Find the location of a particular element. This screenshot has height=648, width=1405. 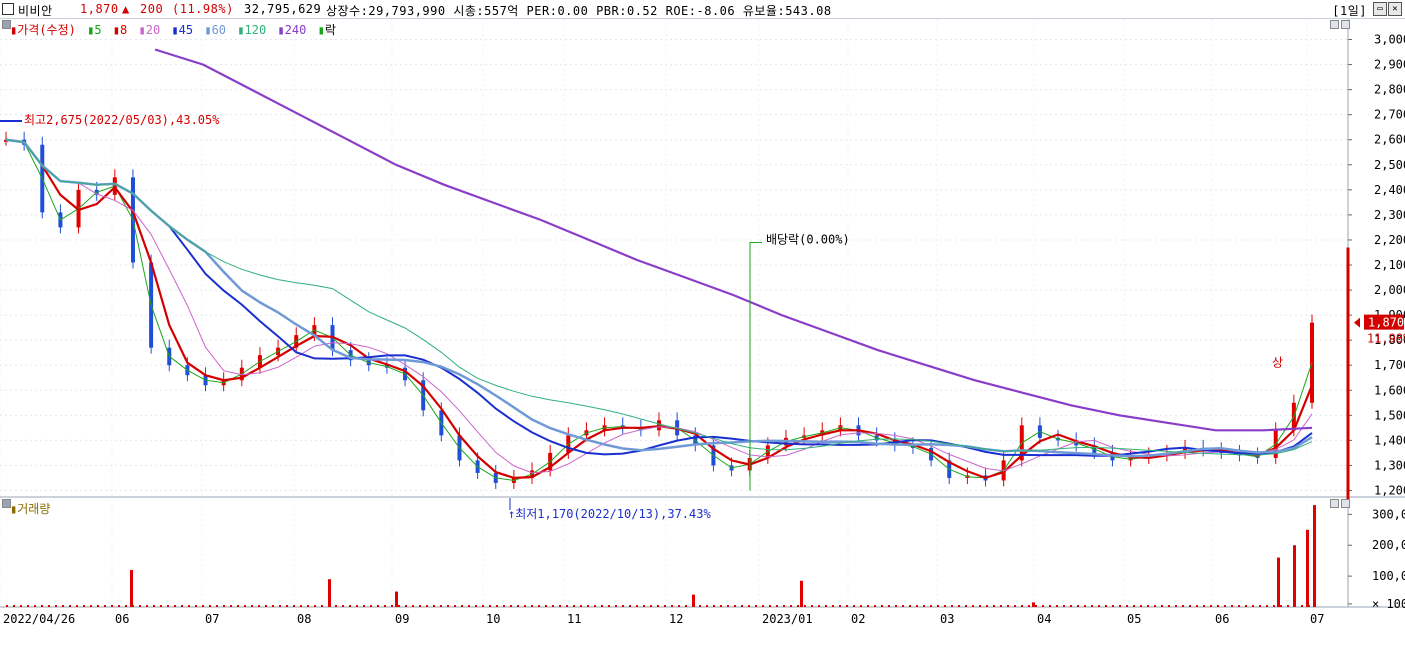

time-axis-label: 11 is located at coordinates (574, 619).